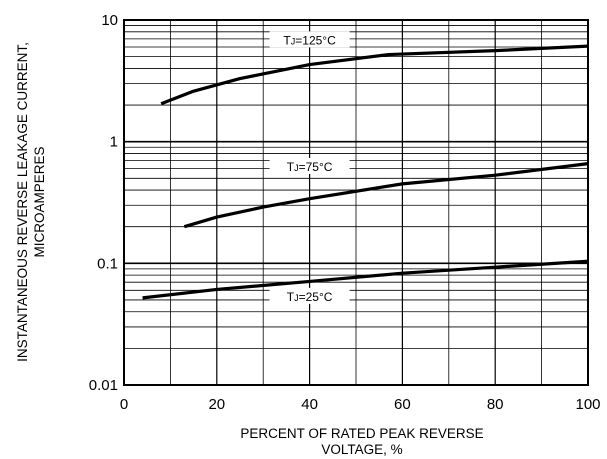 The height and width of the screenshot is (459, 607). I want to click on y-tick-label: 10, so click(109, 20).